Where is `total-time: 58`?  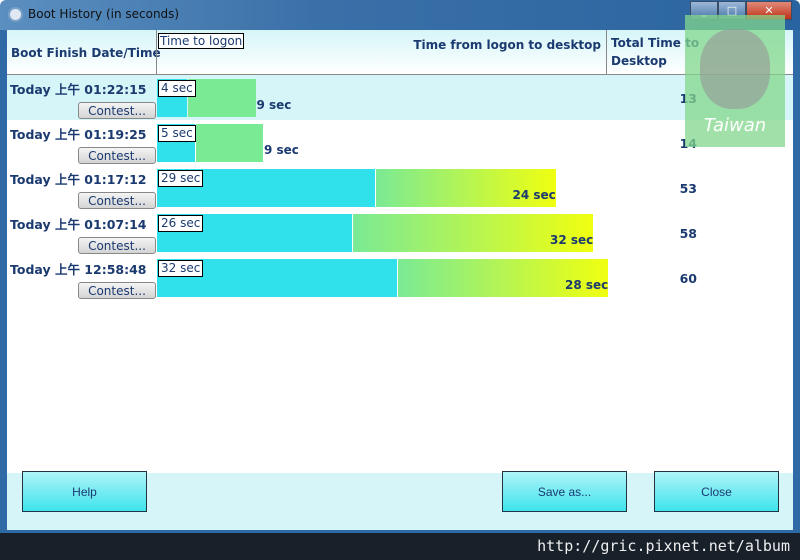
total-time: 58 is located at coordinates (688, 233).